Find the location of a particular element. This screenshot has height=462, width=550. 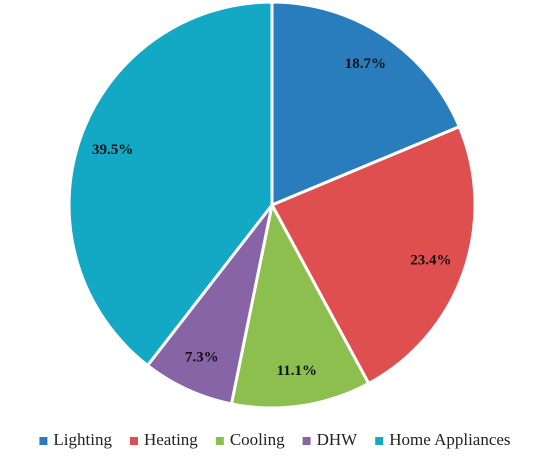

data-label: 11.1% is located at coordinates (297, 371).